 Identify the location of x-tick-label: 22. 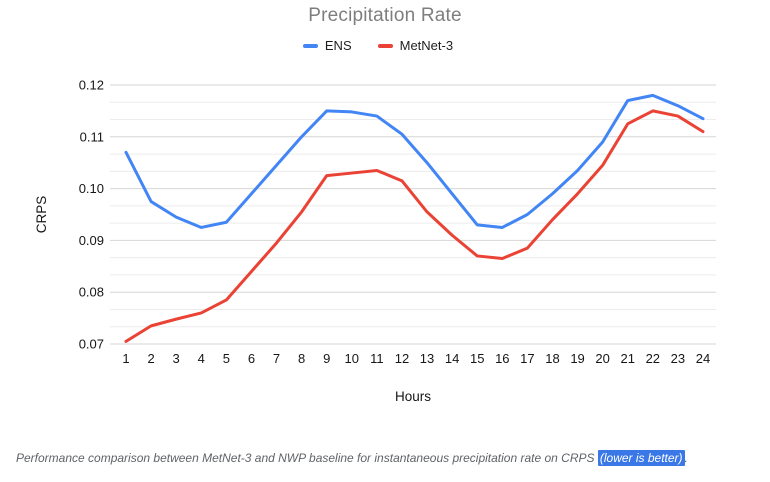
(653, 358).